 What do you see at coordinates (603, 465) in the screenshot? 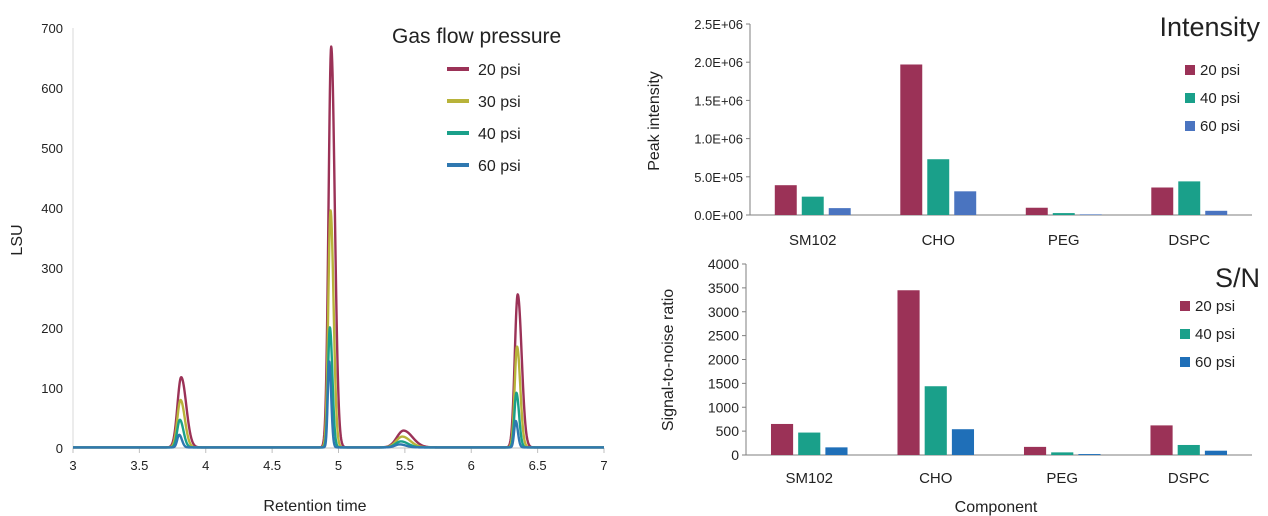
I see `x-tick-label: 7` at bounding box center [603, 465].